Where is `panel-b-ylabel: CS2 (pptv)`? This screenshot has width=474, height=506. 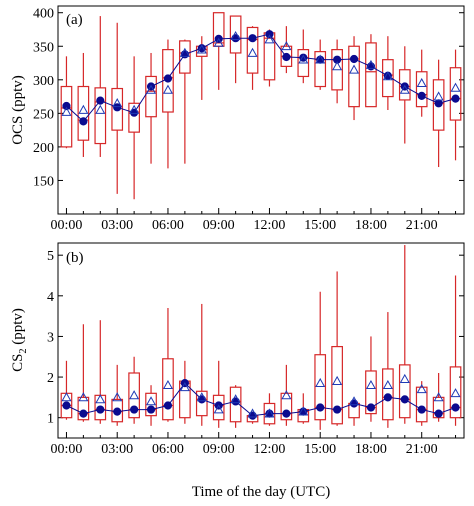 panel-b-ylabel: CS2 (pptv) is located at coordinates (19, 340).